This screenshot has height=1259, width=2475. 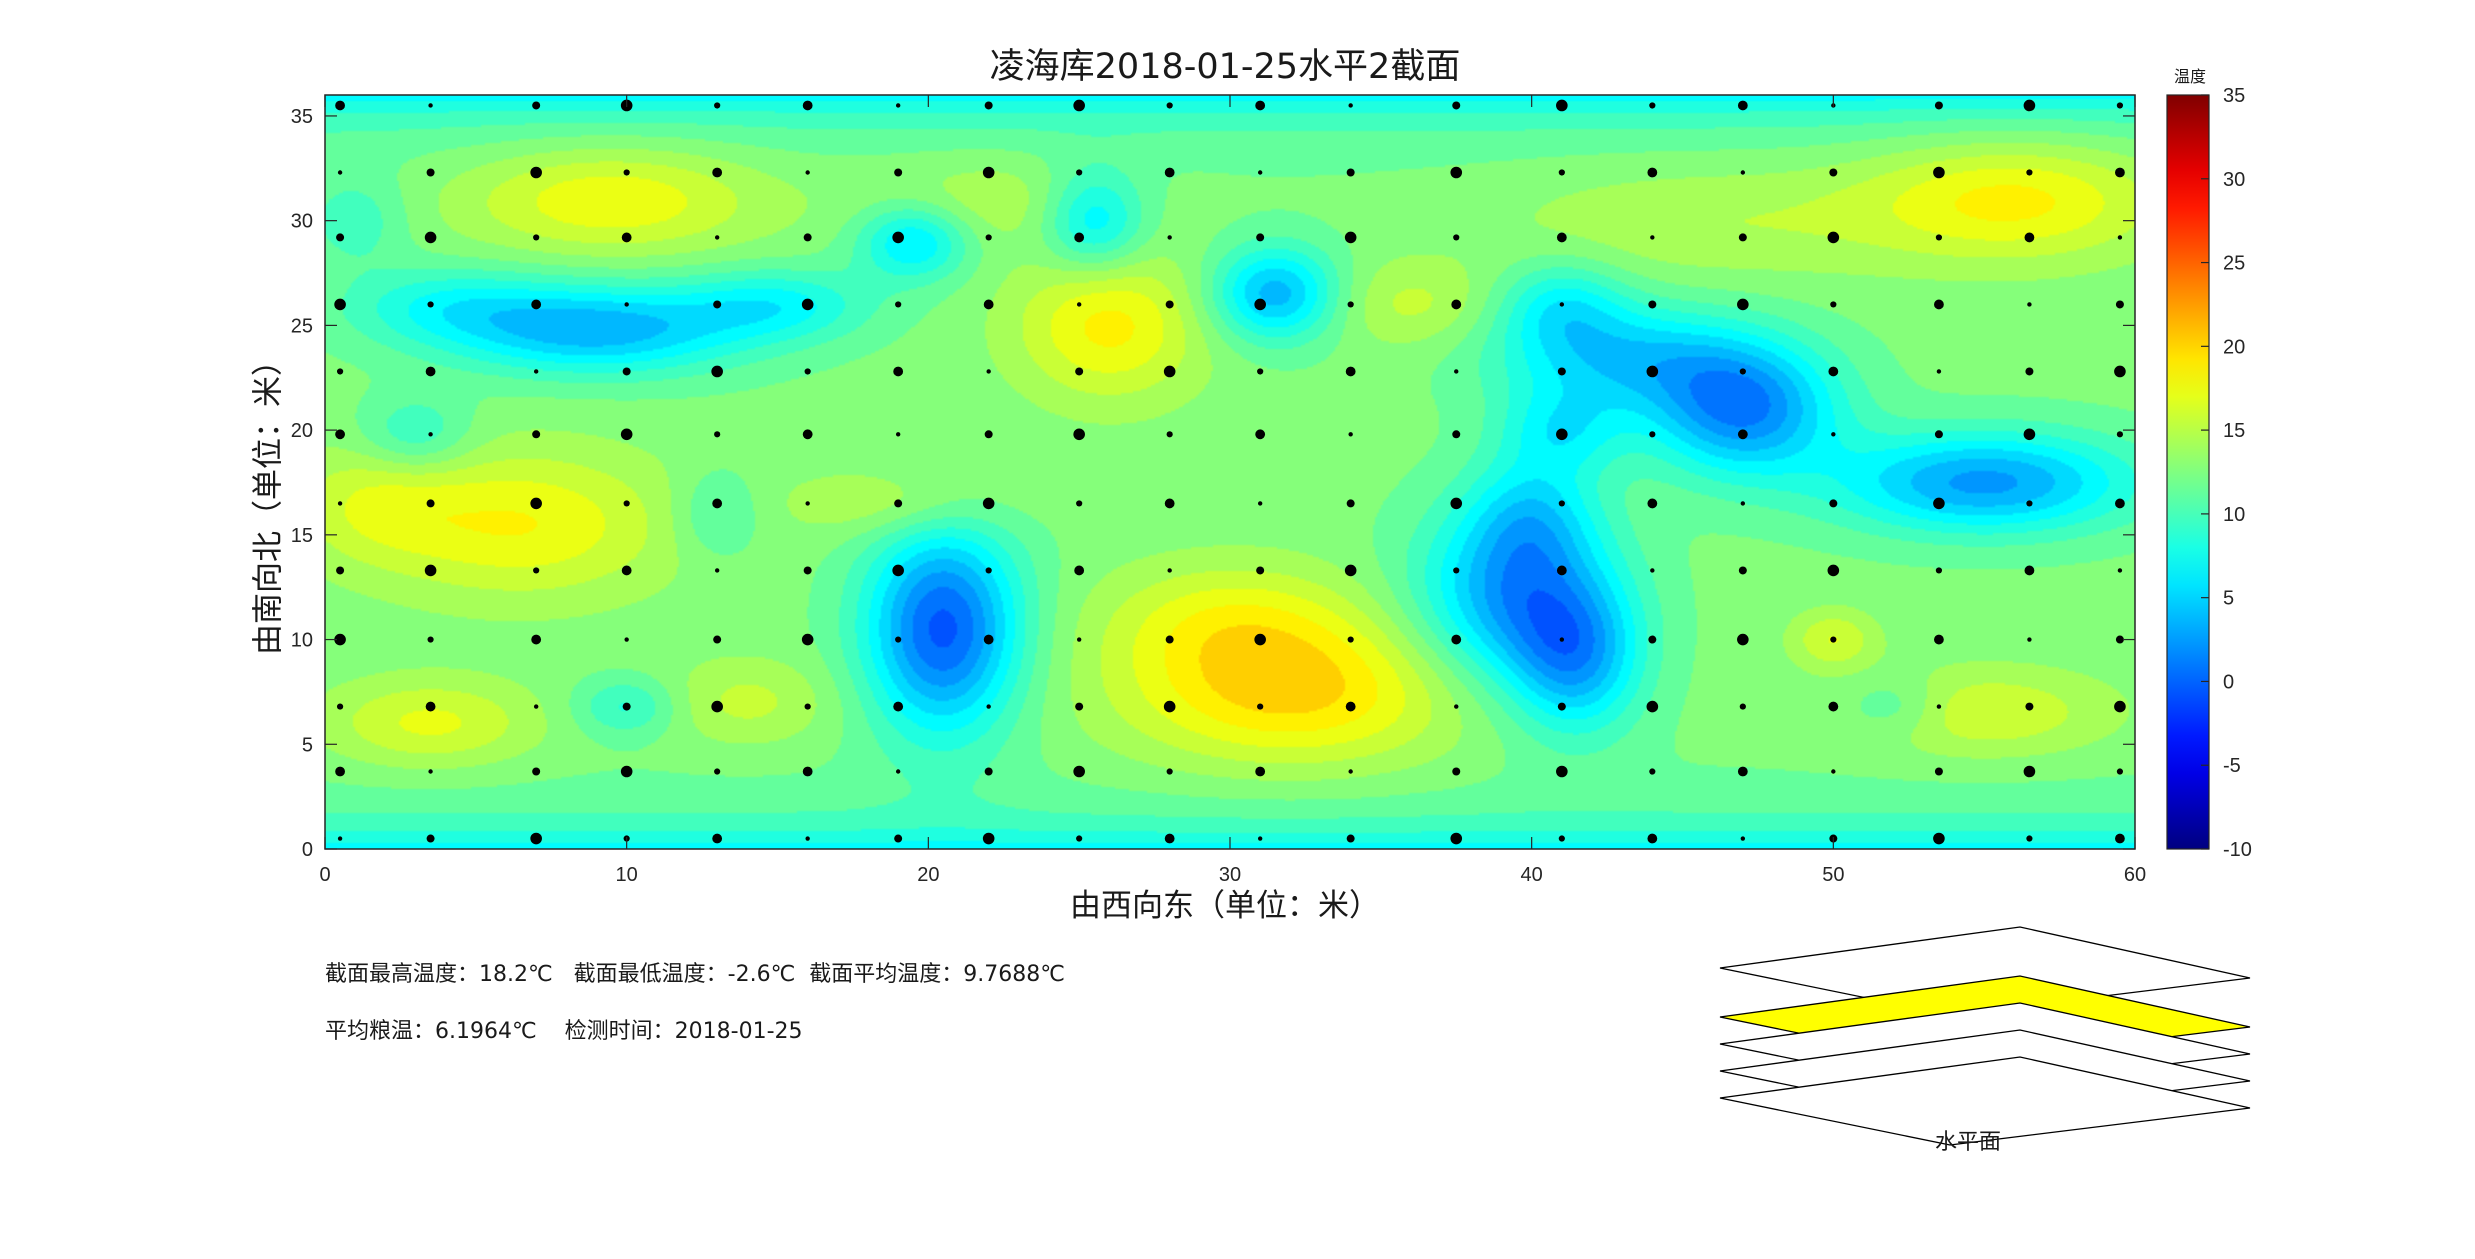 I want to click on layer-diagram, so click(x=1985, y=1036).